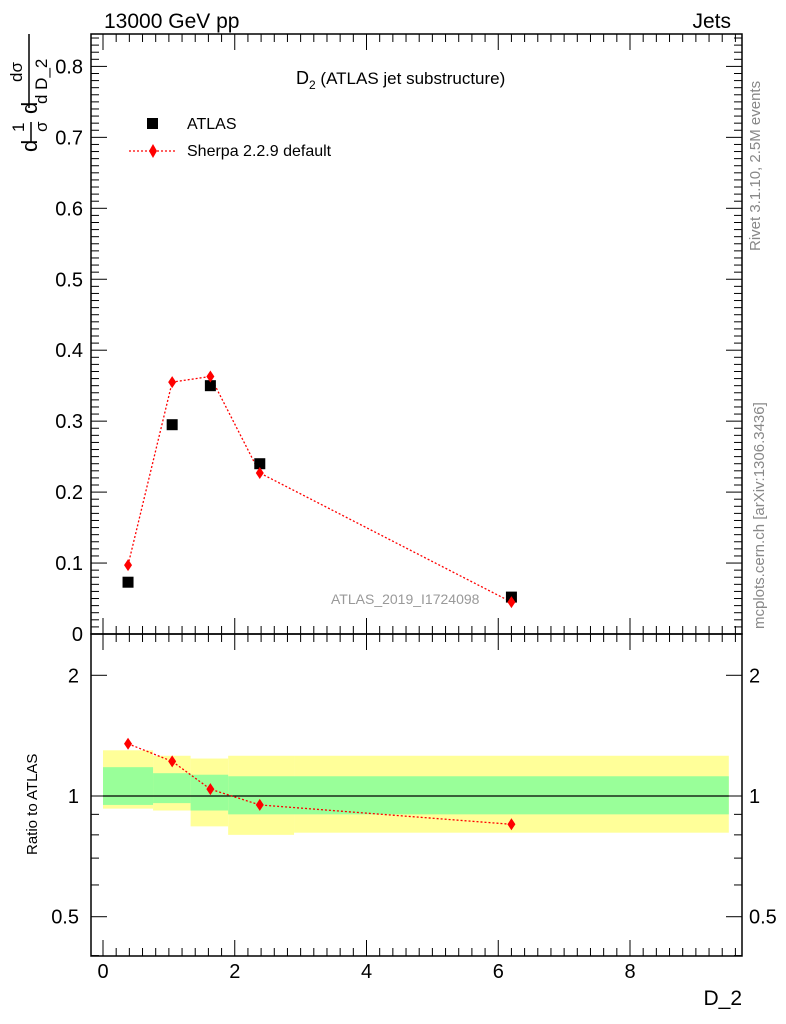 Image resolution: width=786 pixels, height=1024 pixels. Describe the element at coordinates (763, 918) in the screenshot. I see `ratio-y-tick-label-right: 0.5` at that location.